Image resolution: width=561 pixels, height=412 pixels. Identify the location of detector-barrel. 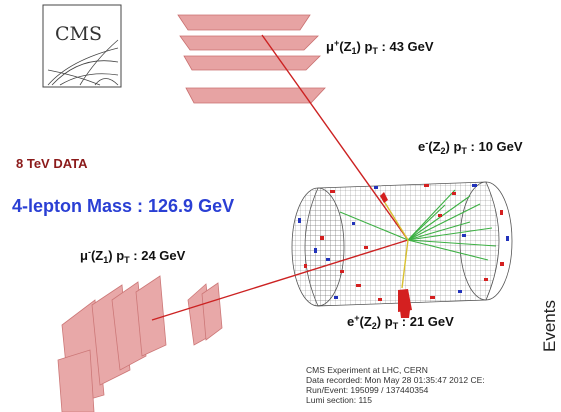
(402, 244).